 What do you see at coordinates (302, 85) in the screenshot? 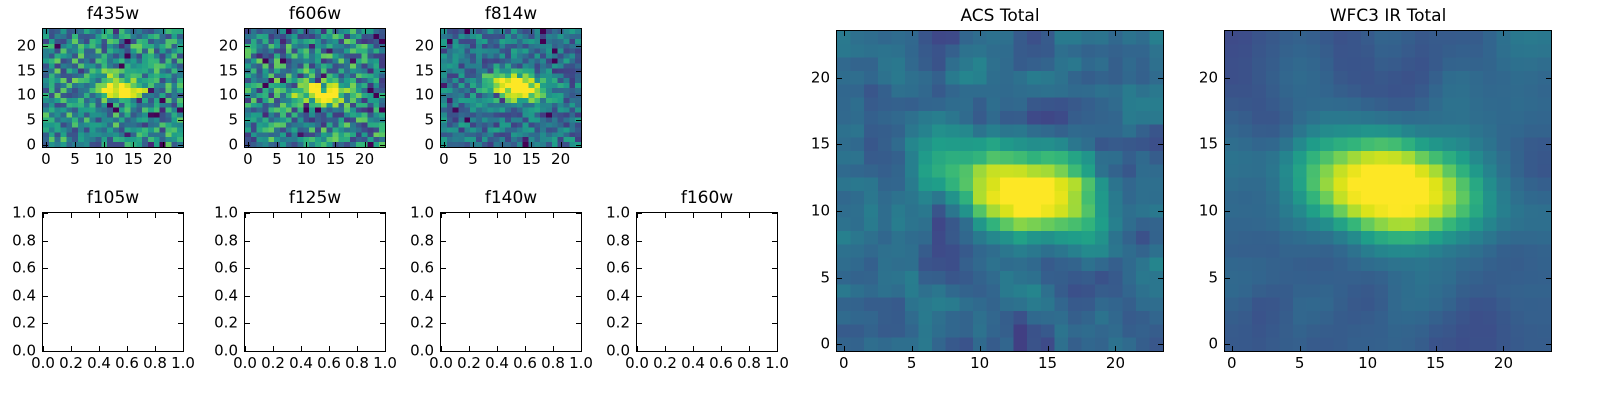
I see `panel-f606w: f606w 0 5 10 15 20 0 5 10 15 20` at bounding box center [302, 85].